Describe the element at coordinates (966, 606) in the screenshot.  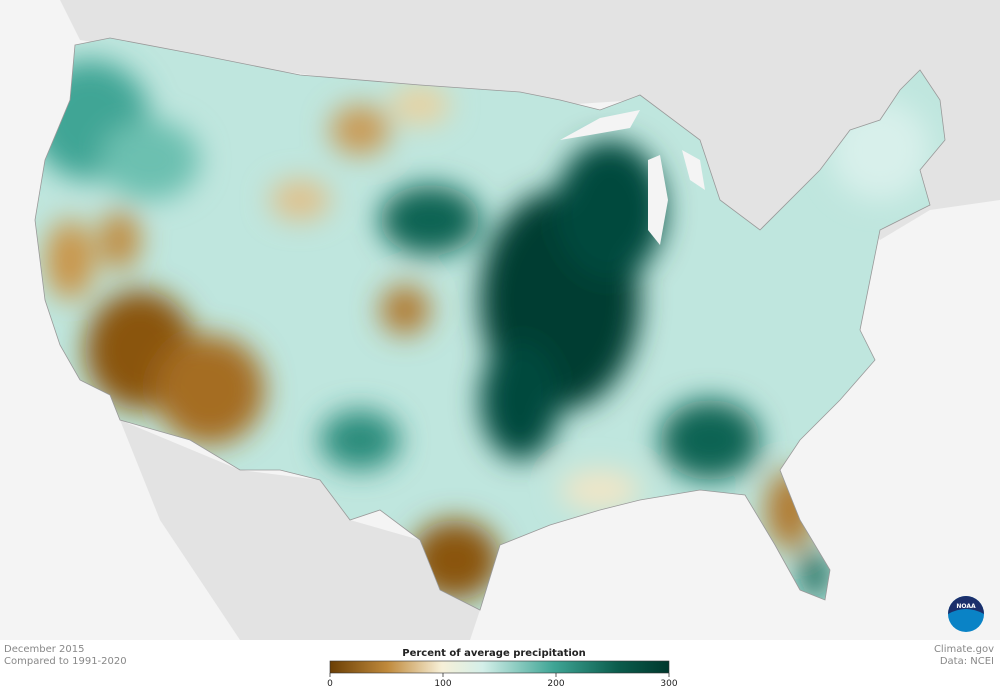
I see `logo-text: NOAA` at that location.